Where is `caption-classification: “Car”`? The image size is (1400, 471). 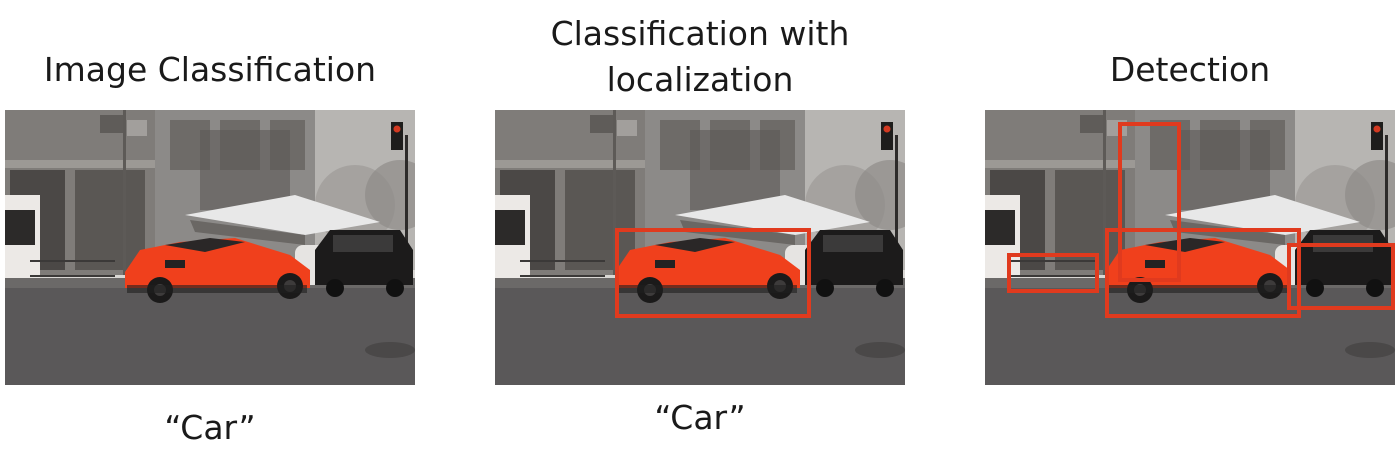 caption-classification: “Car” is located at coordinates (210, 427).